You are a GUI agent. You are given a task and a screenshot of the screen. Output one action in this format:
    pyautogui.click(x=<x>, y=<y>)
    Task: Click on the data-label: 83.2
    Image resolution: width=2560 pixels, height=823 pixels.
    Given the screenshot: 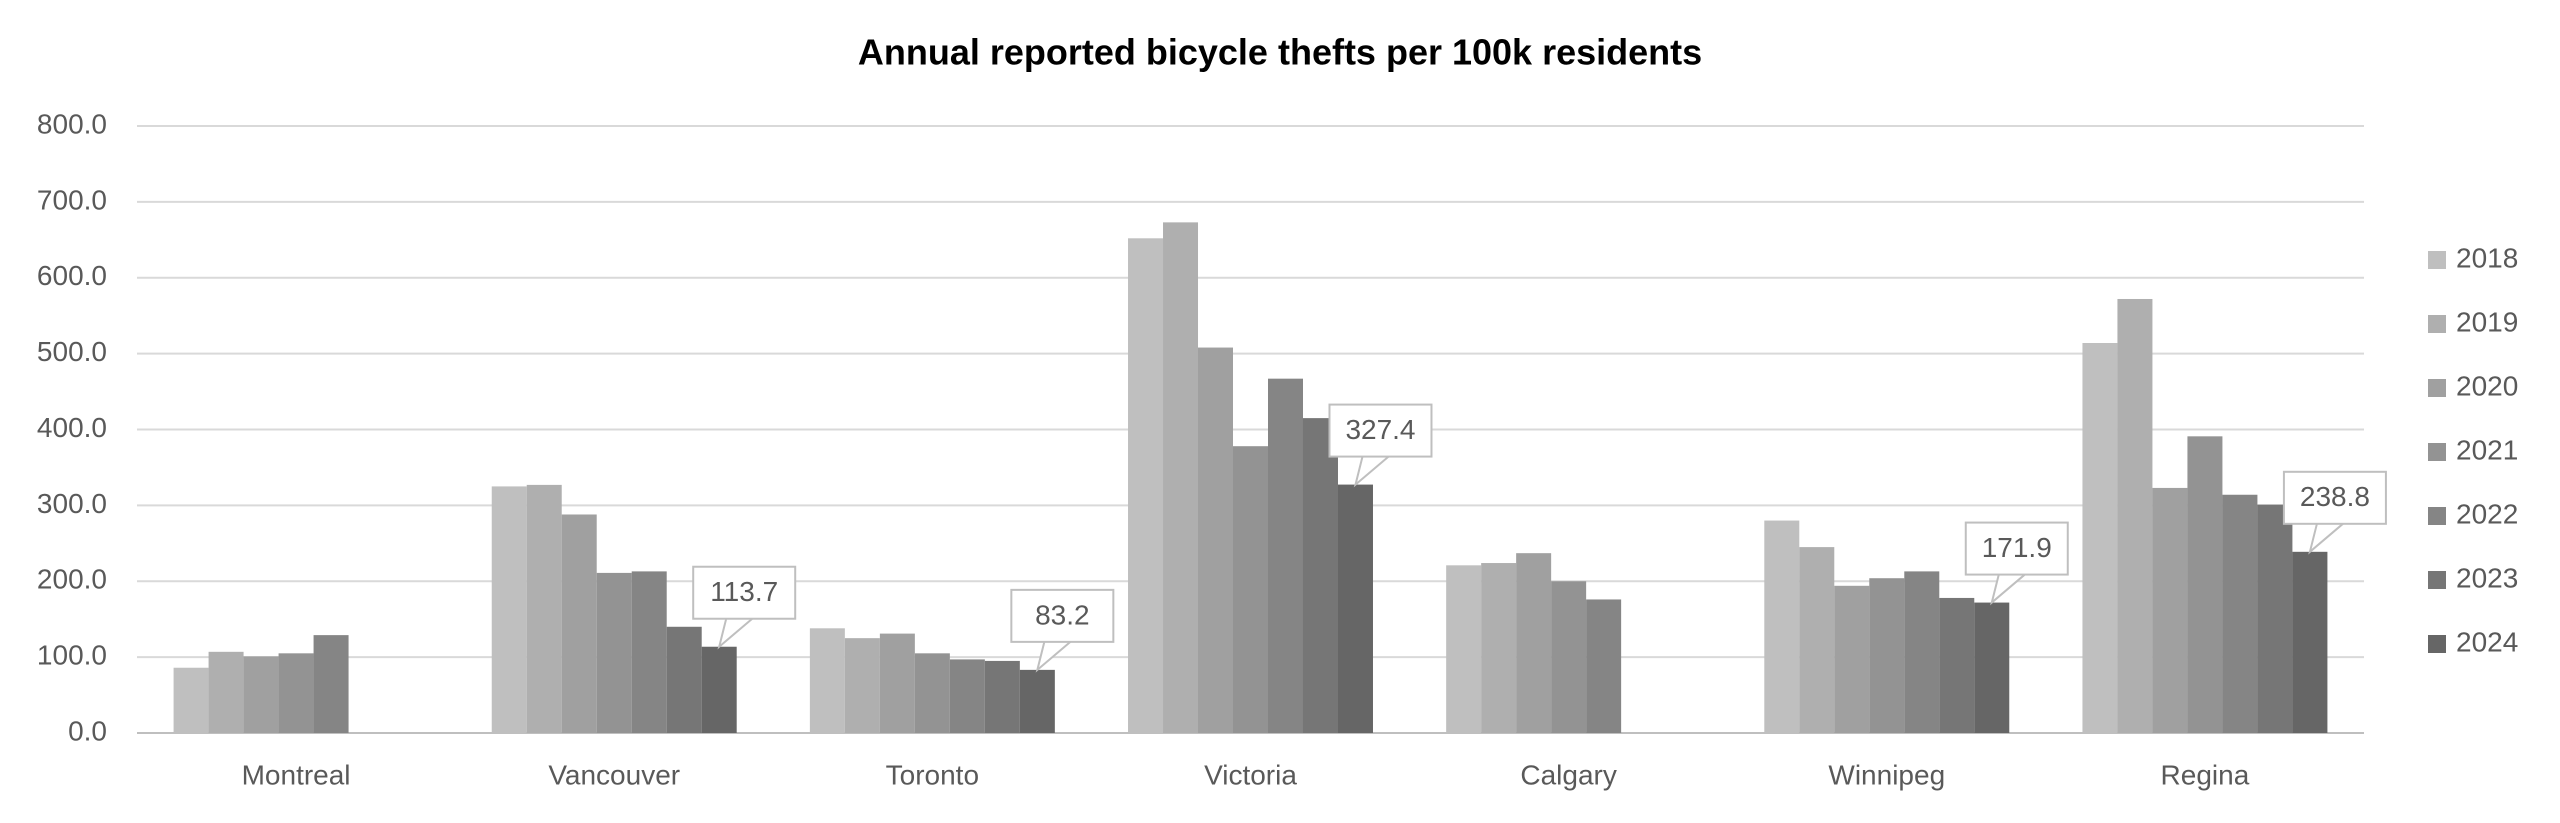 What is the action you would take?
    pyautogui.click(x=1062, y=614)
    